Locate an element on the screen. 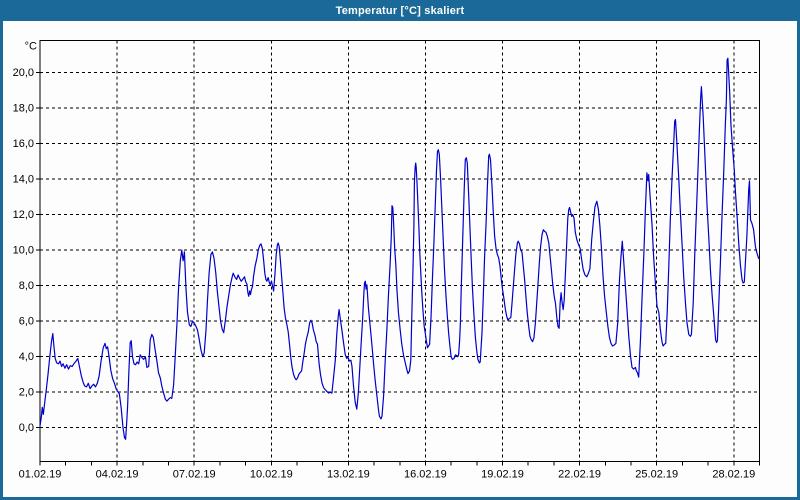 The image size is (800, 500). svg-text: 28.02.19 is located at coordinates (733, 475).